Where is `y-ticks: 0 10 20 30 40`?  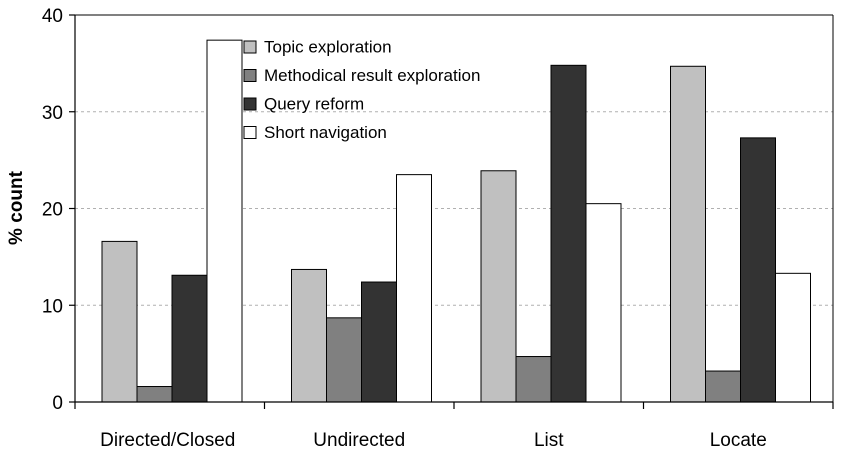 y-ticks: 0 10 20 30 40 is located at coordinates (58, 210).